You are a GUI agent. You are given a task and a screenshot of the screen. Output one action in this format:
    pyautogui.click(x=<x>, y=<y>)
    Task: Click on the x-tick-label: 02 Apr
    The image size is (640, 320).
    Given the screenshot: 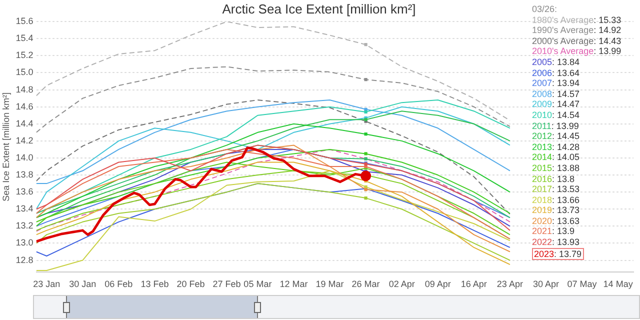 What is the action you would take?
    pyautogui.click(x=401, y=284)
    